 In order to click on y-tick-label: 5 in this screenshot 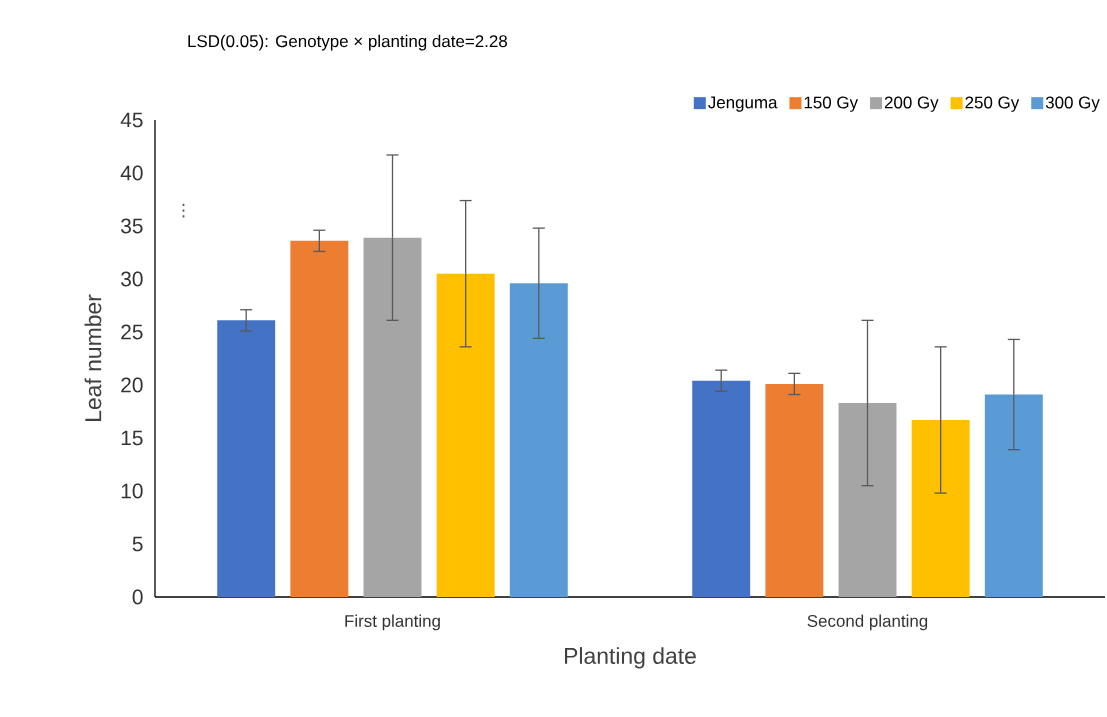, I will do `click(137, 544)`.